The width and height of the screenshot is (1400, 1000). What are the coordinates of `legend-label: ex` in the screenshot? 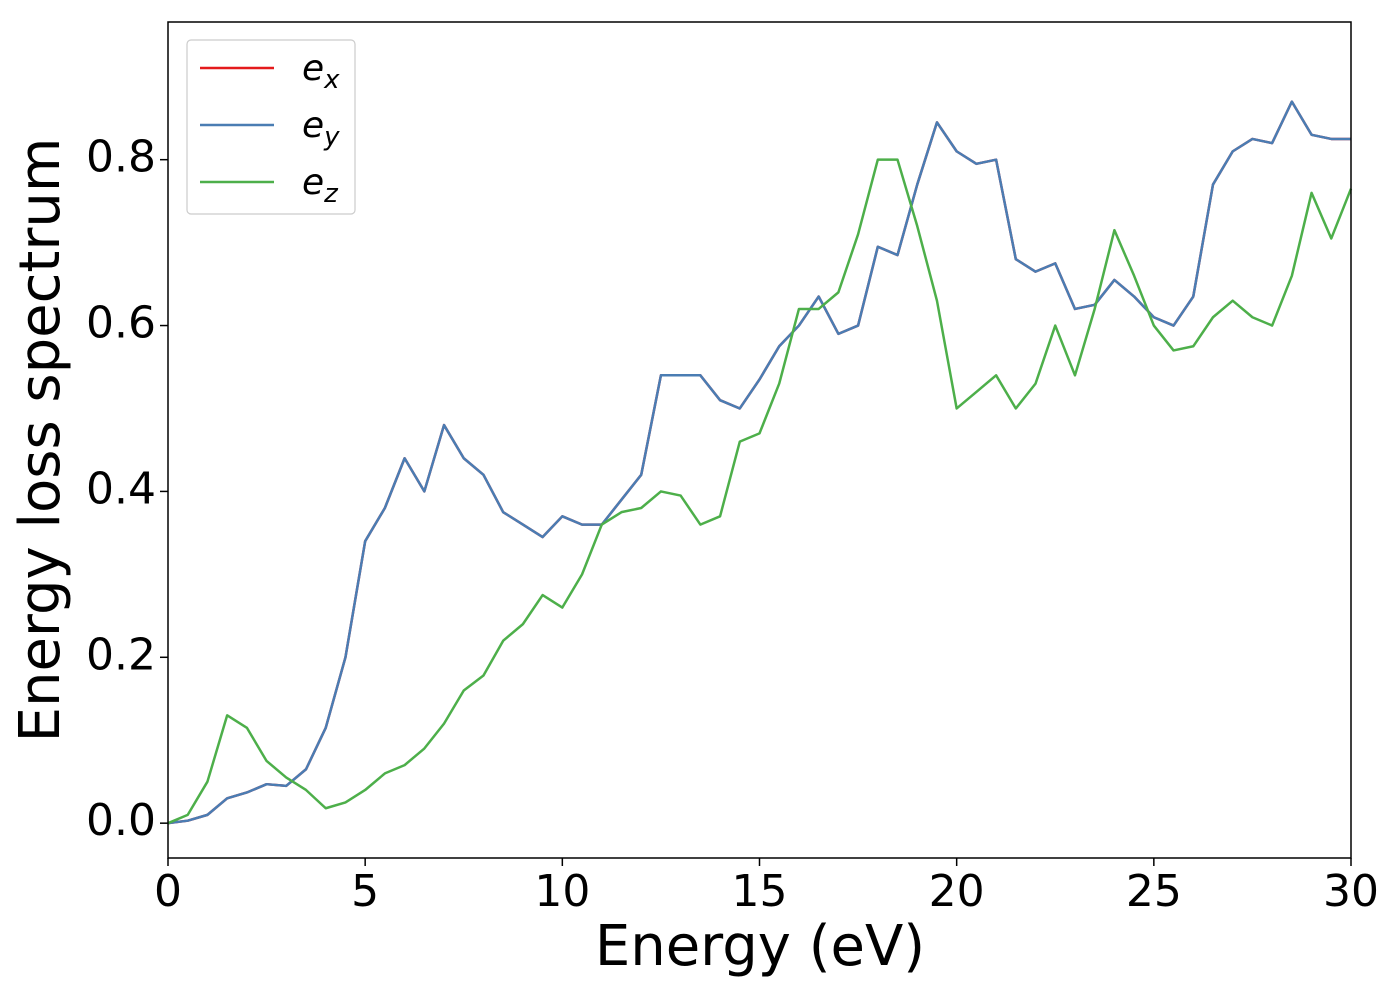 It's located at (321, 71).